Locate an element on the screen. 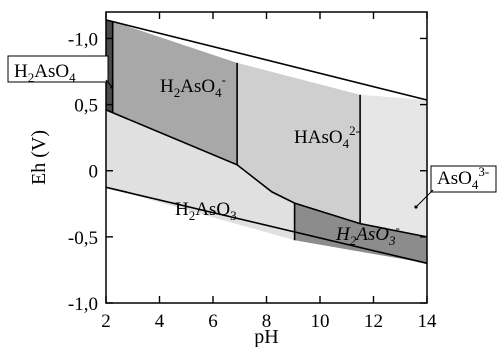 The image size is (499, 347). species-label-h3aso4: H2AsO4 is located at coordinates (45, 73).